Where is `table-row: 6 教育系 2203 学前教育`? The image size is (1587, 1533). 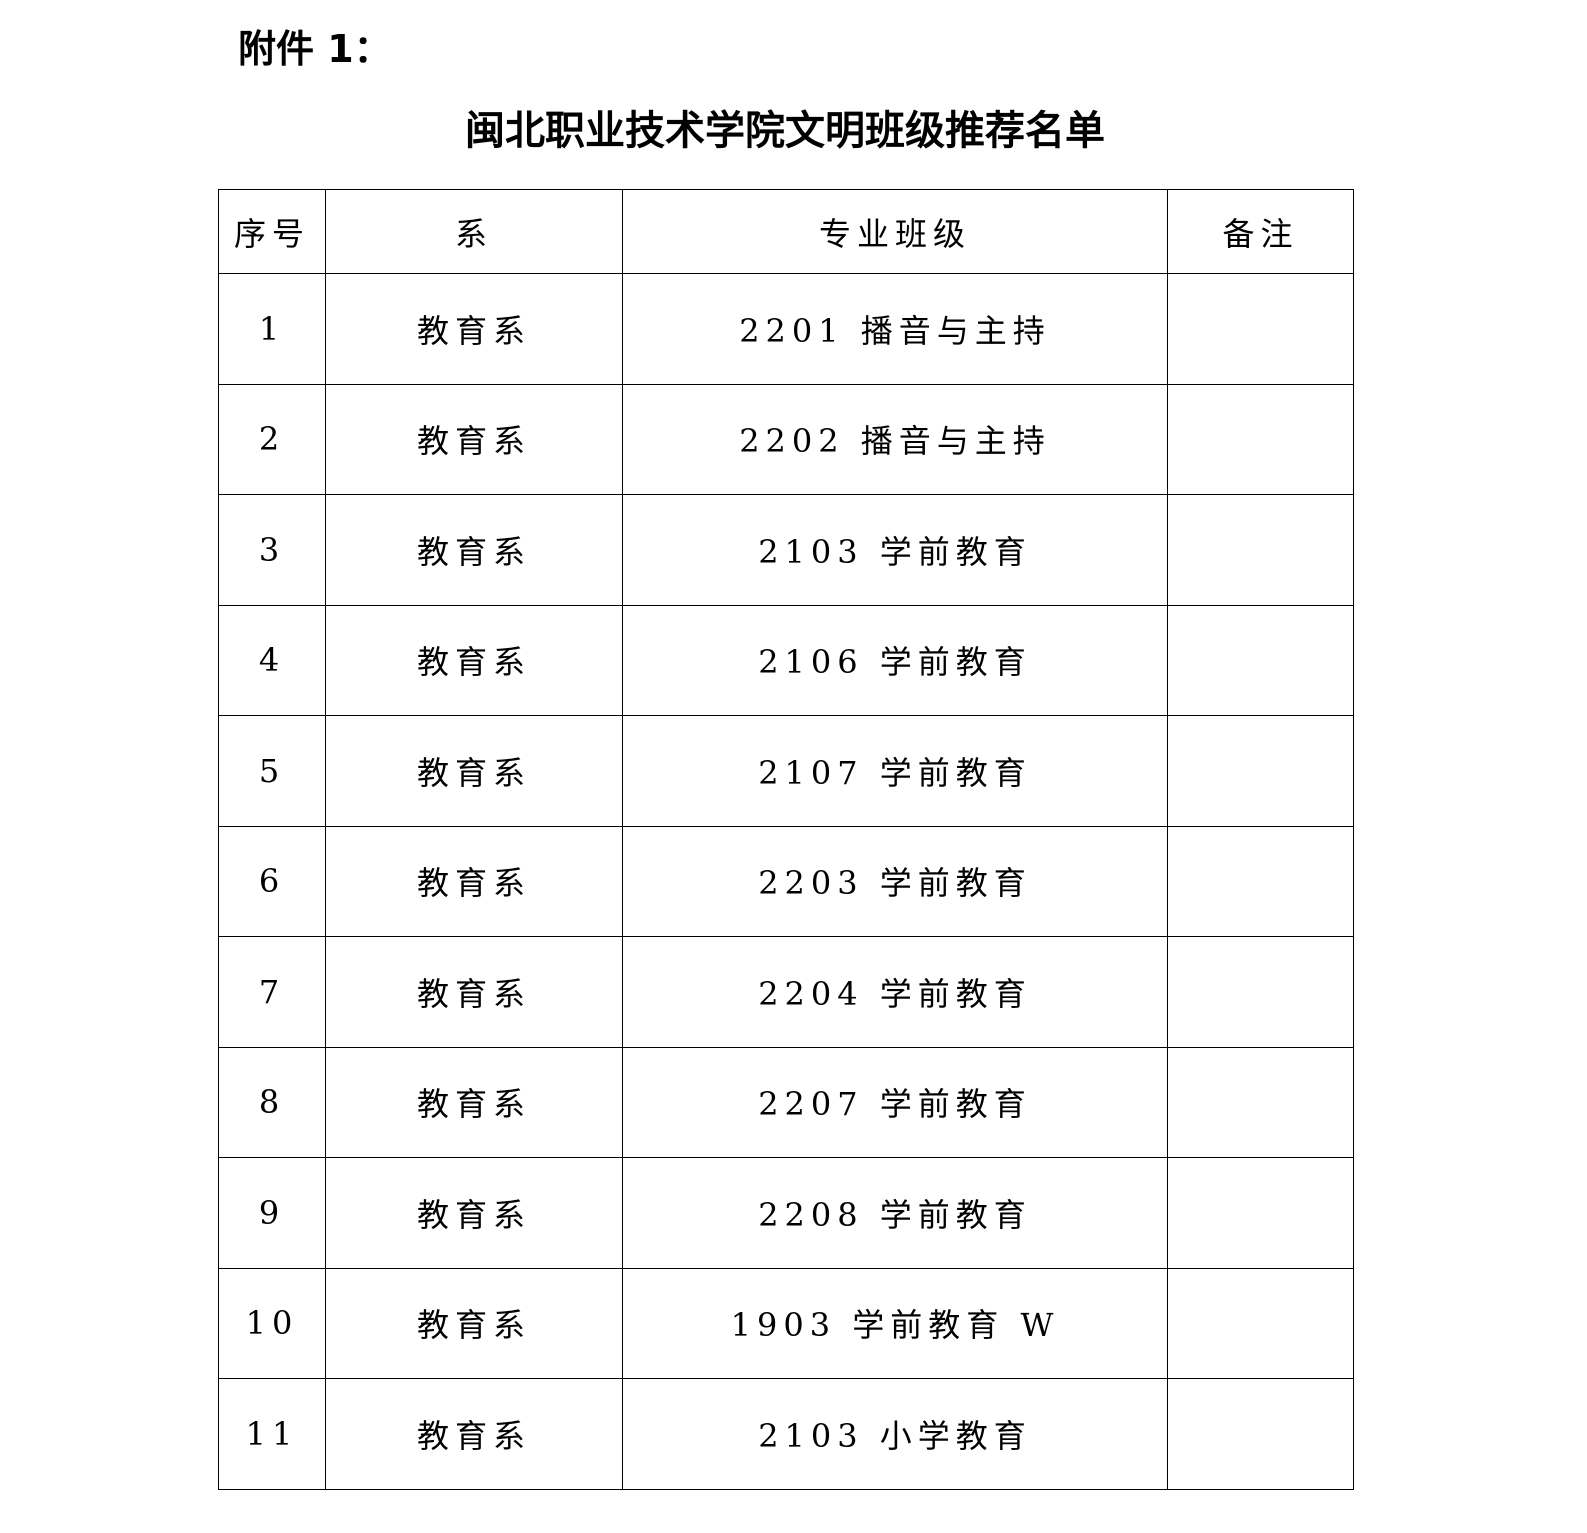 table-row: 6 教育系 2203 学前教育 is located at coordinates (786, 881).